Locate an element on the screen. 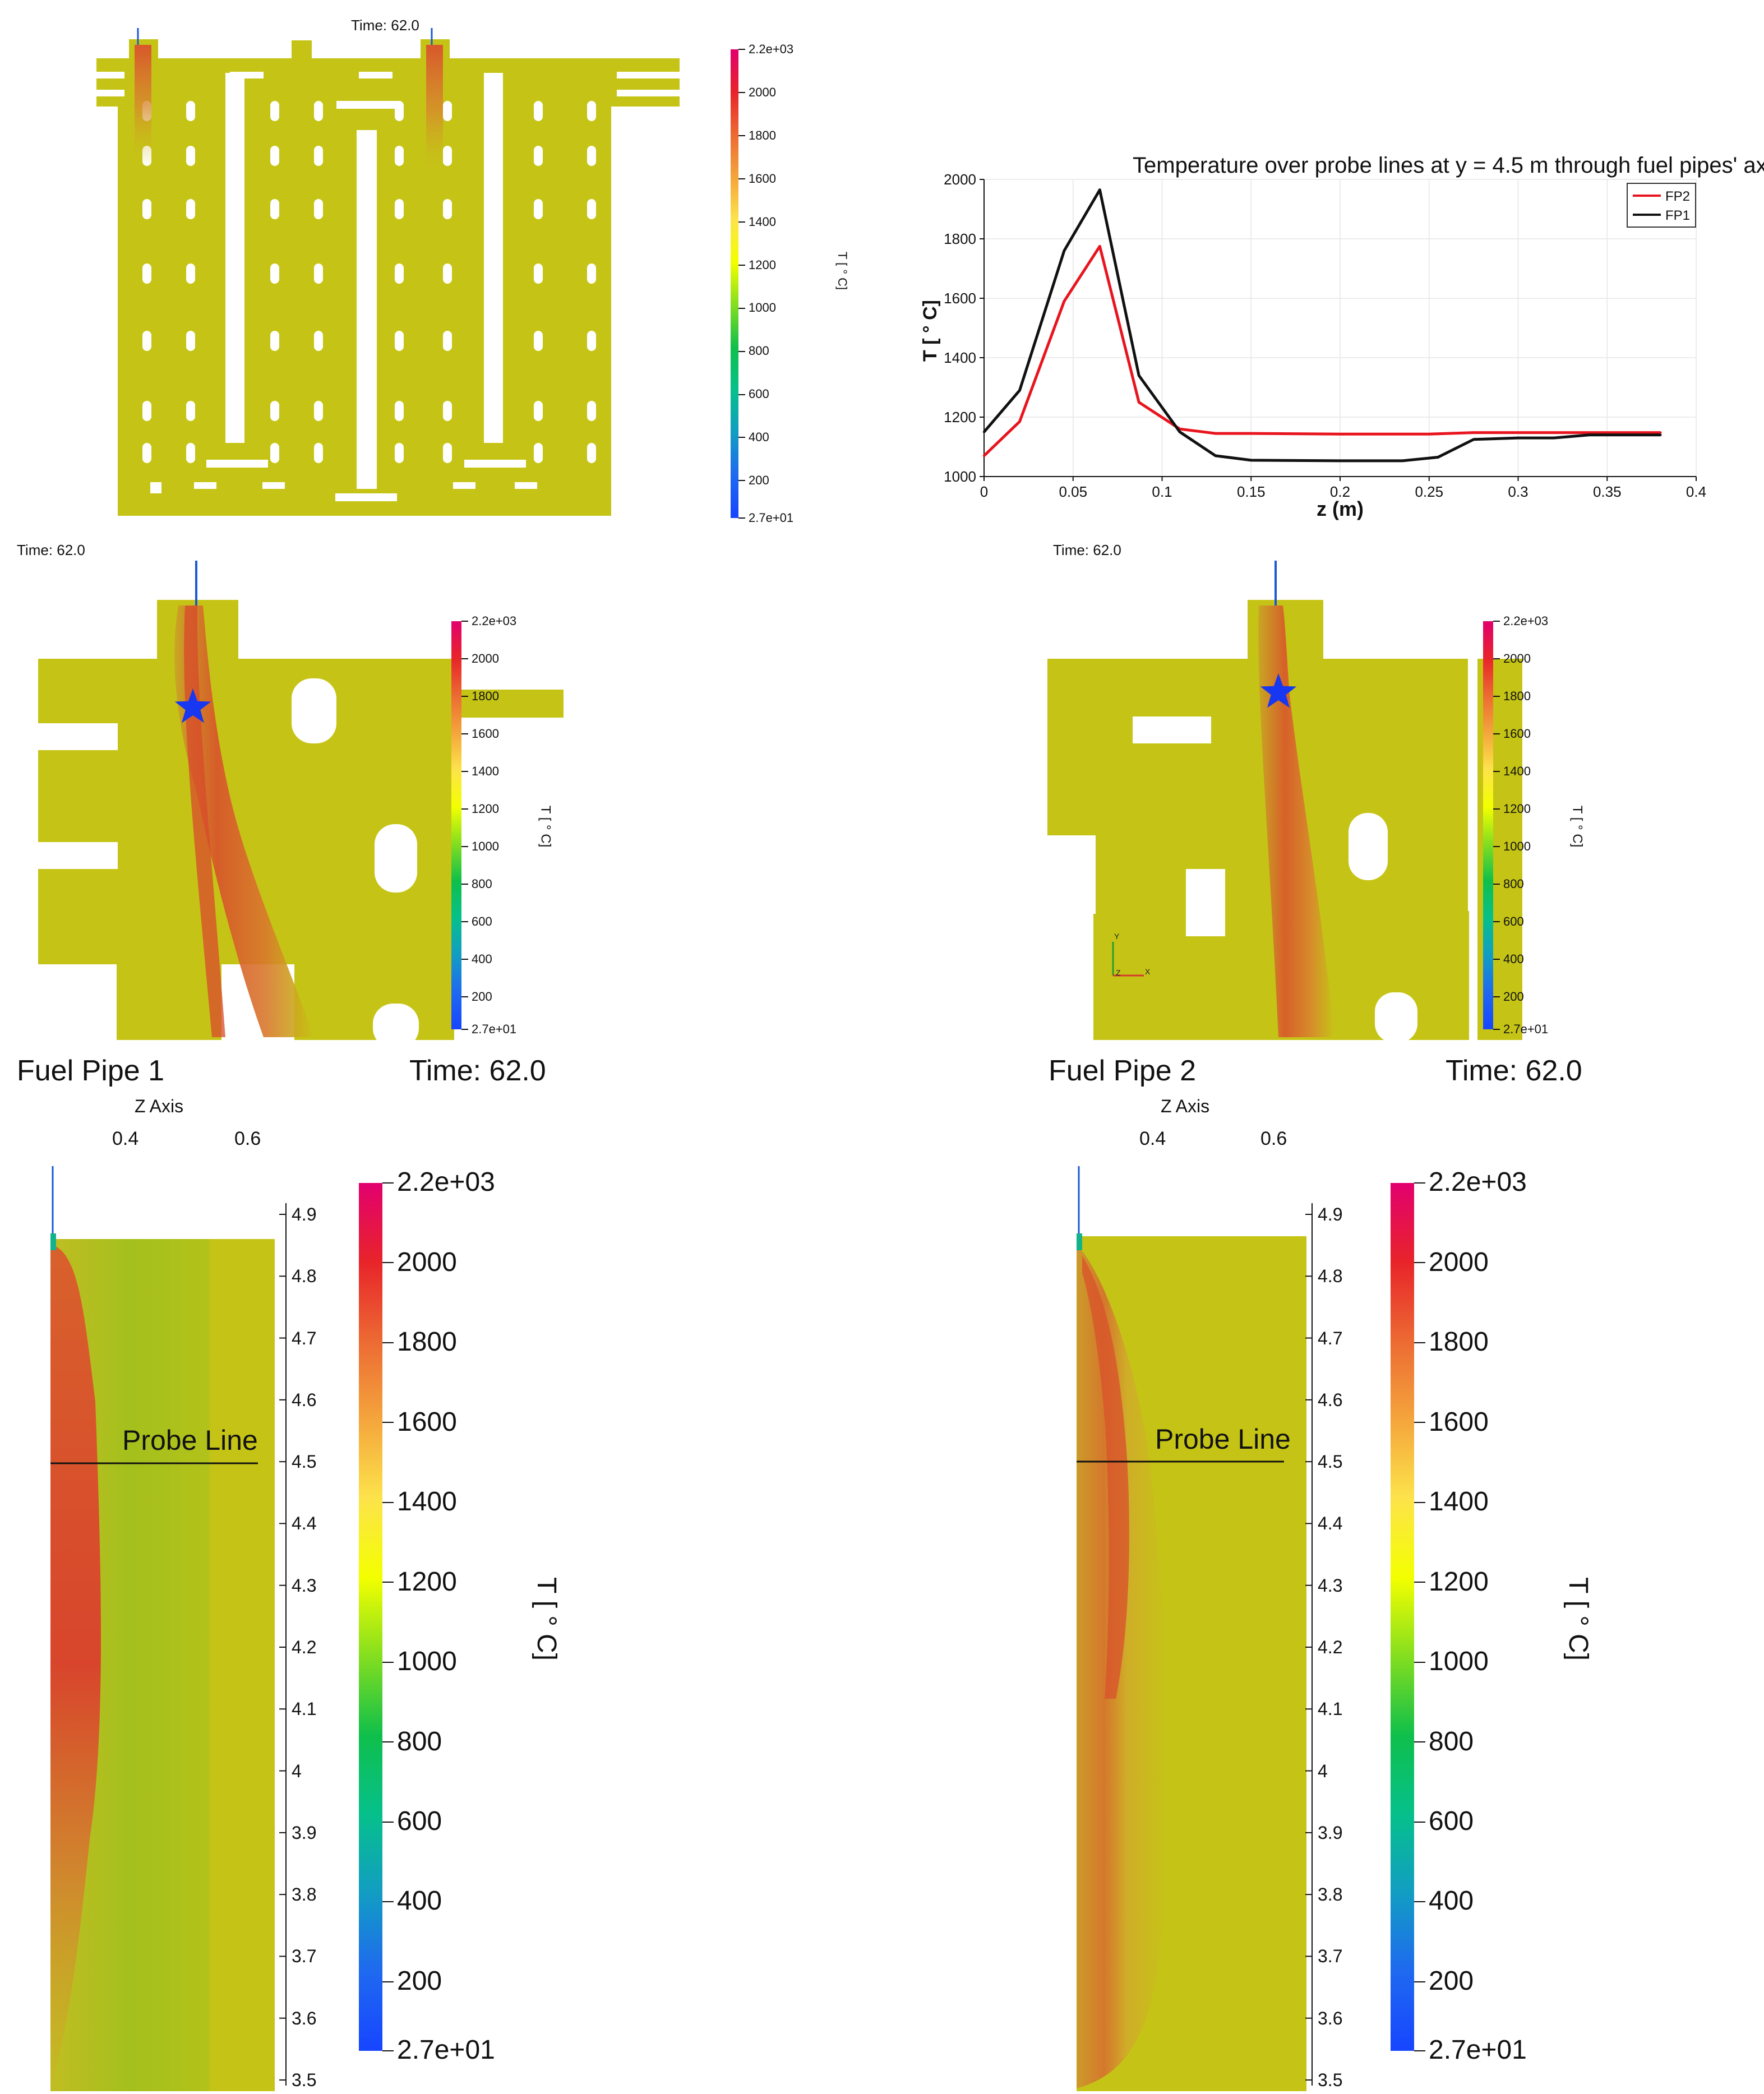 This screenshot has width=1764, height=2094. zoom2-y-tick-label: 4.8 is located at coordinates (1330, 1277).